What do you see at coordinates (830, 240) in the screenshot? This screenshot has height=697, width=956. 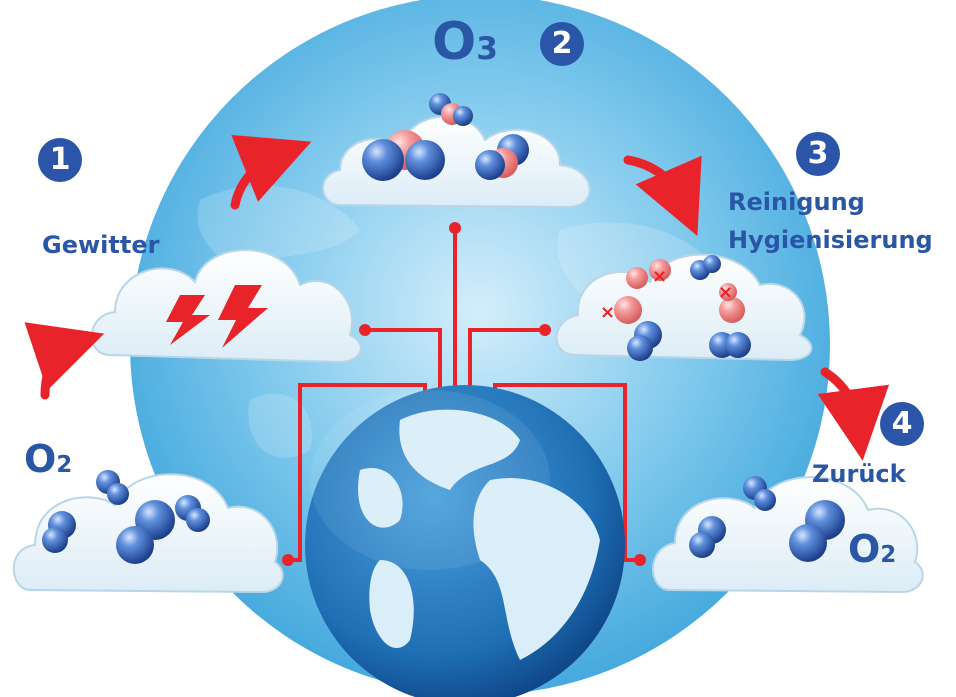 I see `label-hygienisierung: Hygienisierung` at bounding box center [830, 240].